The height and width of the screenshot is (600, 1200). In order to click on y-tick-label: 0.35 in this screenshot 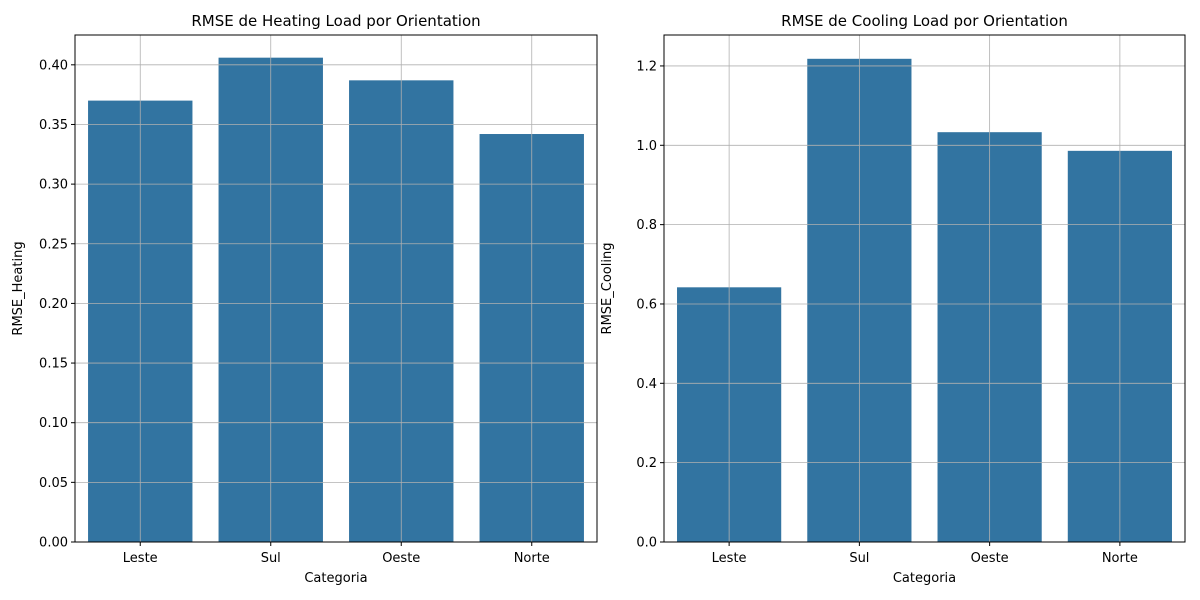, I will do `click(53, 125)`.